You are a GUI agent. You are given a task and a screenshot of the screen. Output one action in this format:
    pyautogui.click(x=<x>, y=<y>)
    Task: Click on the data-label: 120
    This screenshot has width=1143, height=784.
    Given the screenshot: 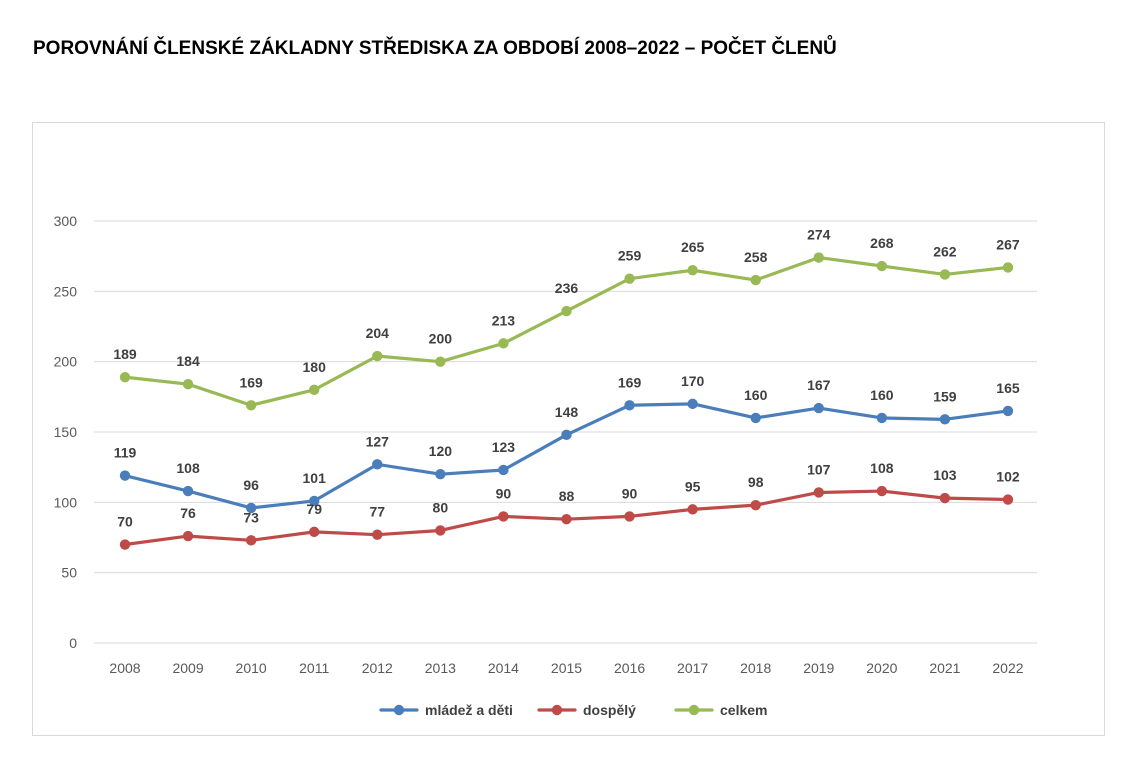 What is the action you would take?
    pyautogui.click(x=441, y=451)
    